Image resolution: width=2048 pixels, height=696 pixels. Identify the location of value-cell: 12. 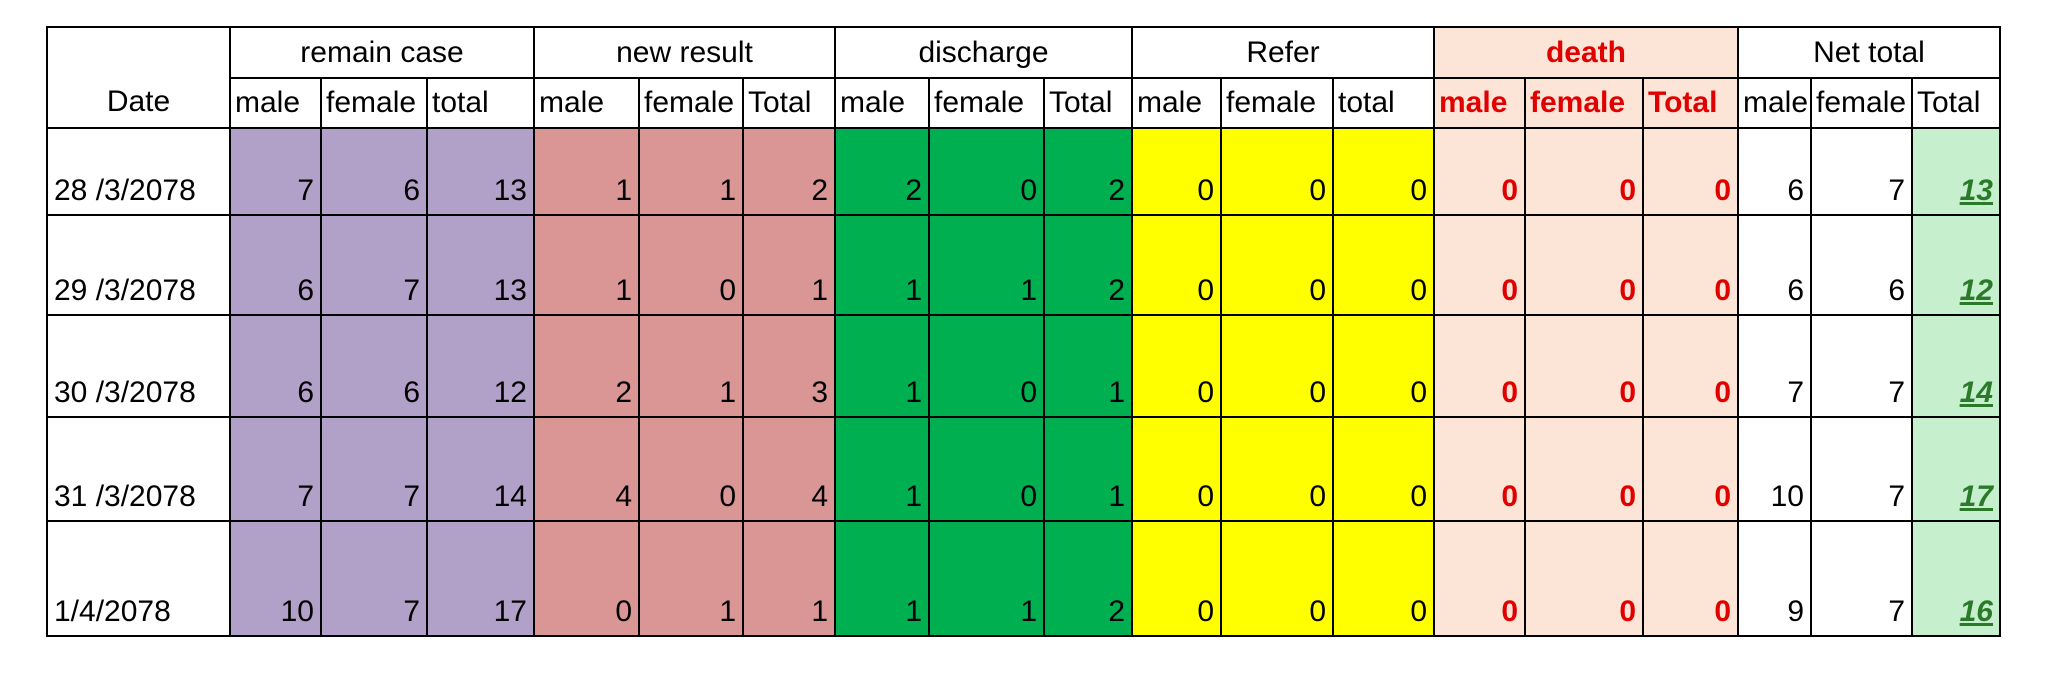
(480, 366).